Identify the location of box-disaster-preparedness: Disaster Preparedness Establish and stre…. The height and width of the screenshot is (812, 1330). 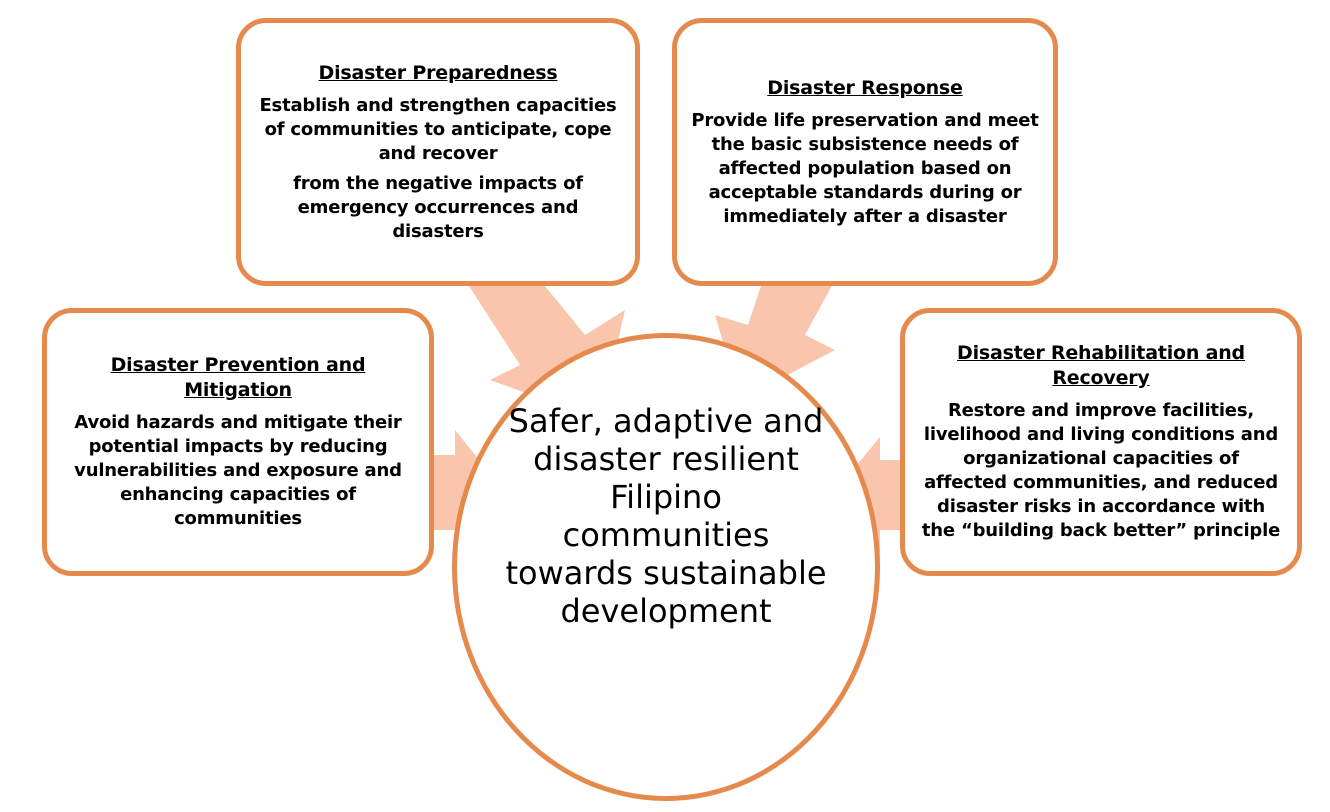
(438, 152).